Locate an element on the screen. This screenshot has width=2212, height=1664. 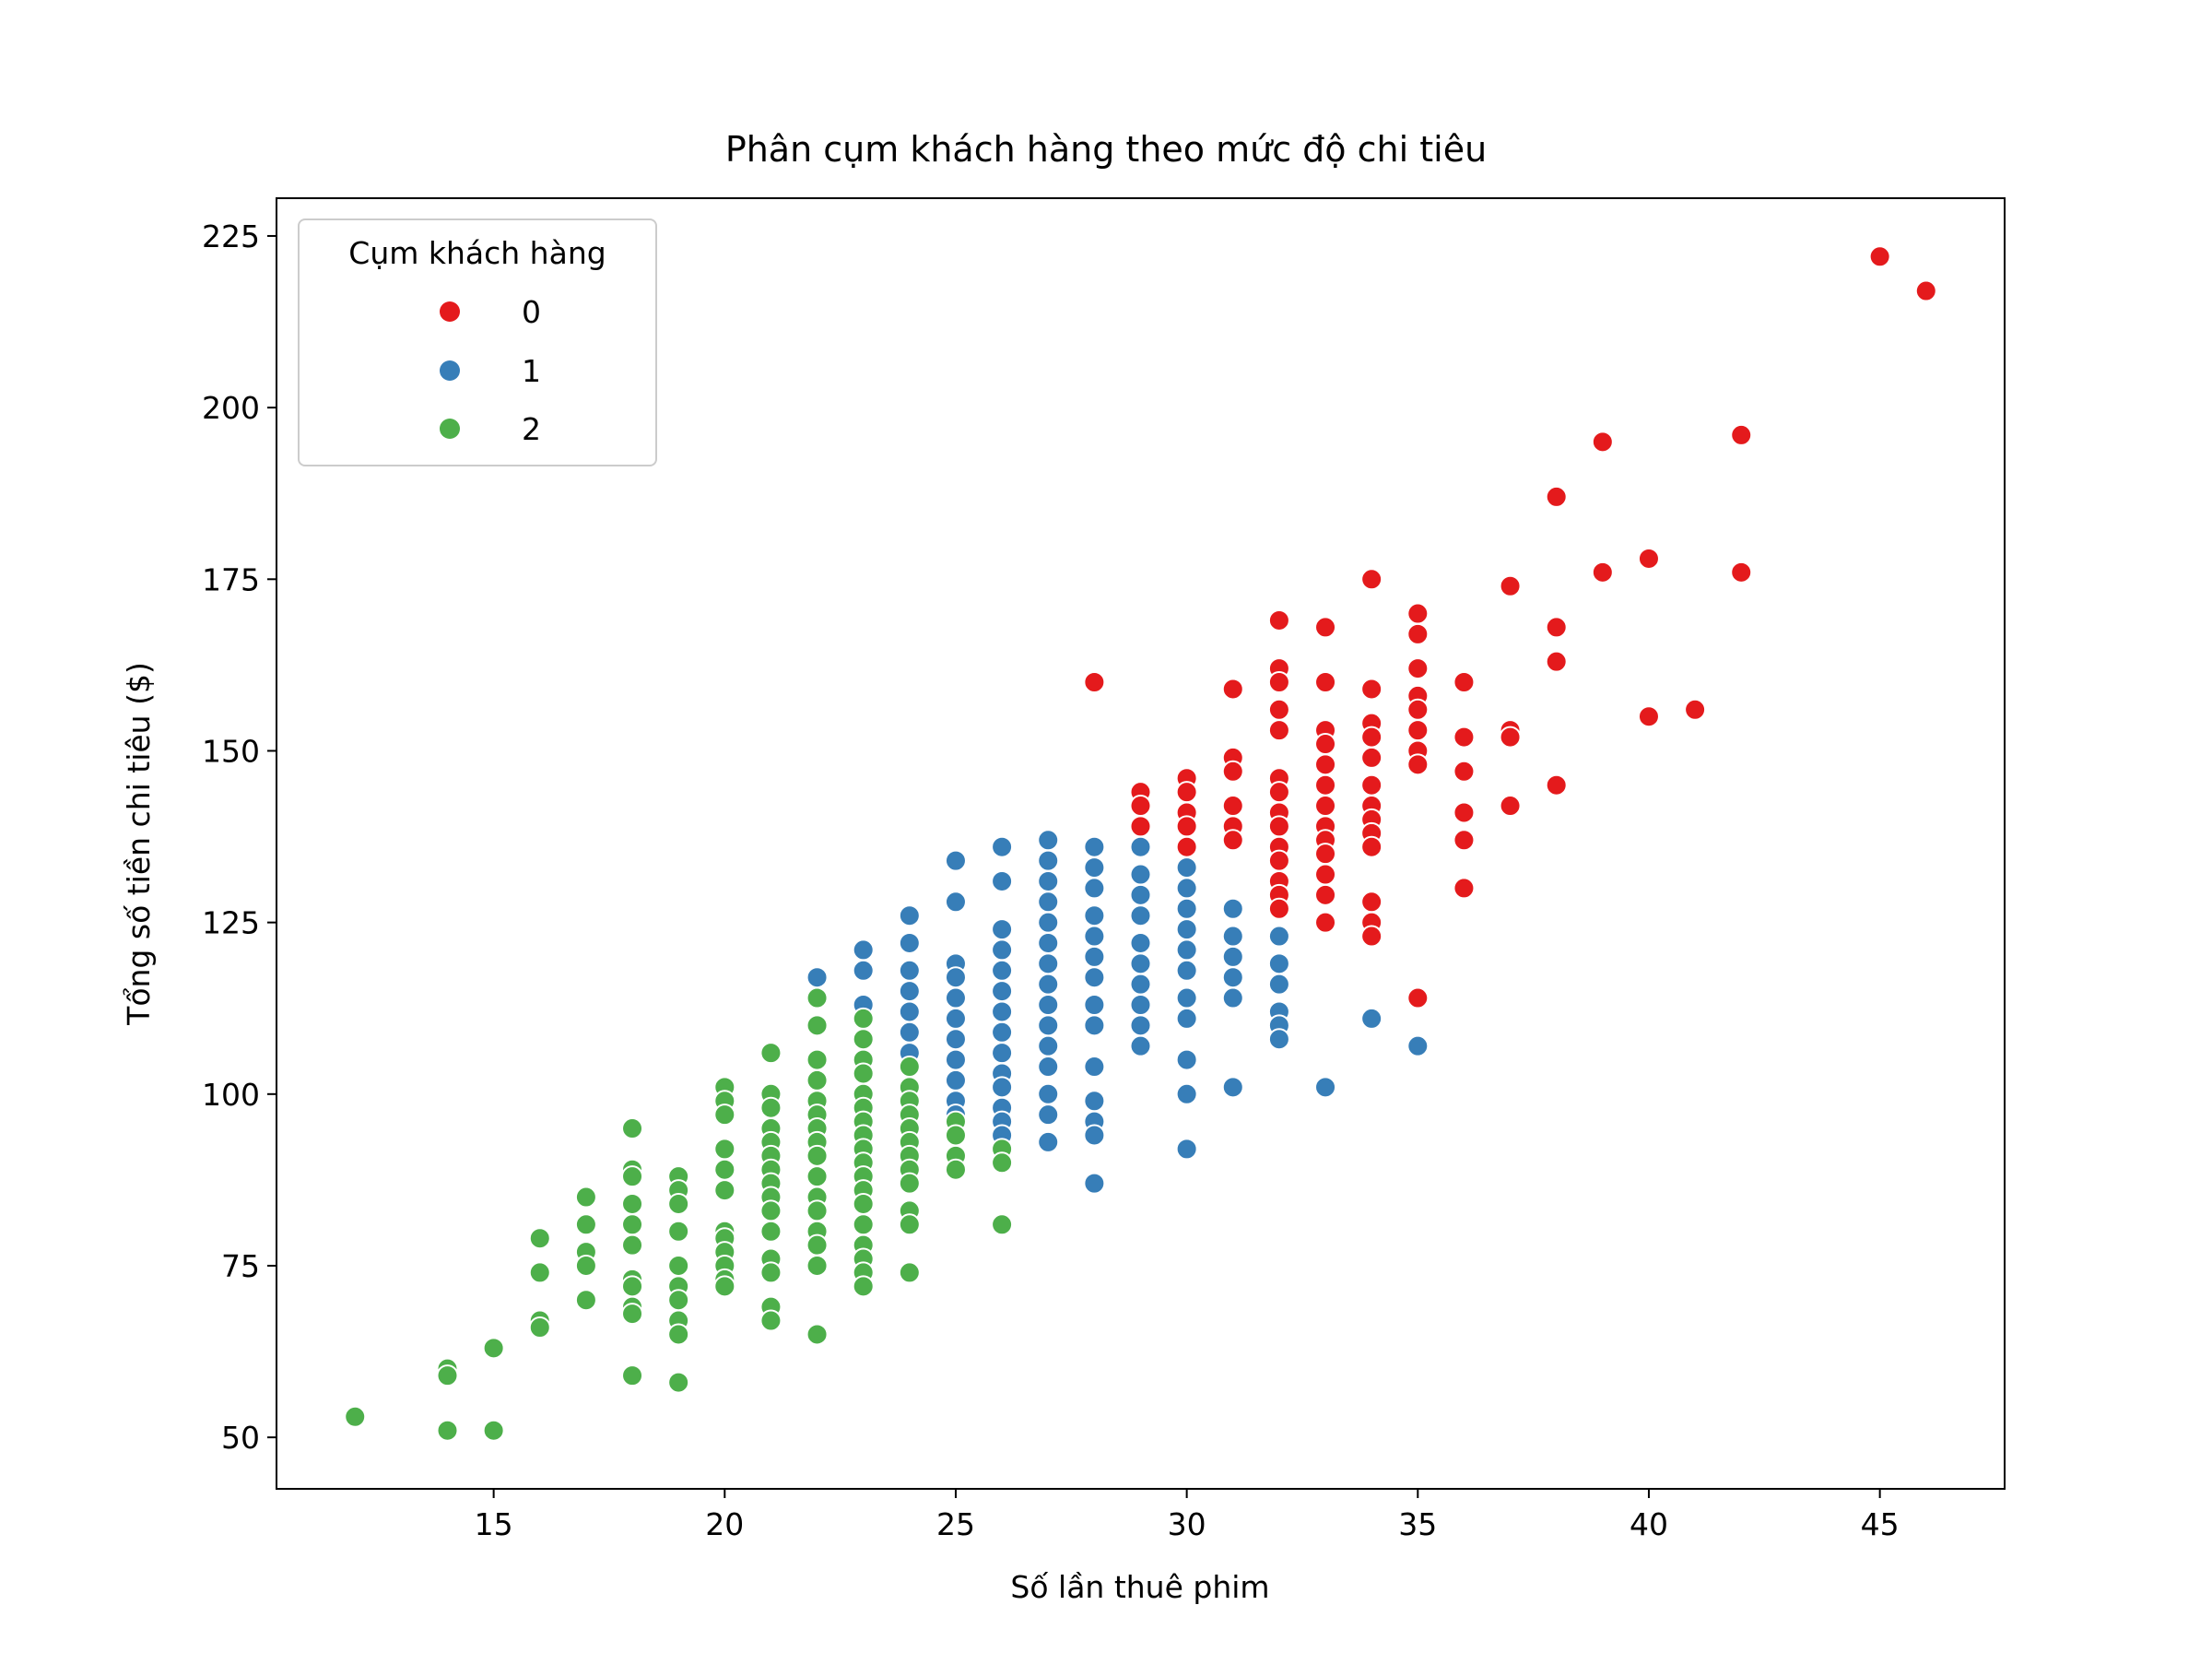
x-axis: 15 20 25 30 35 40 45 is located at coordinates (1187, 1515).